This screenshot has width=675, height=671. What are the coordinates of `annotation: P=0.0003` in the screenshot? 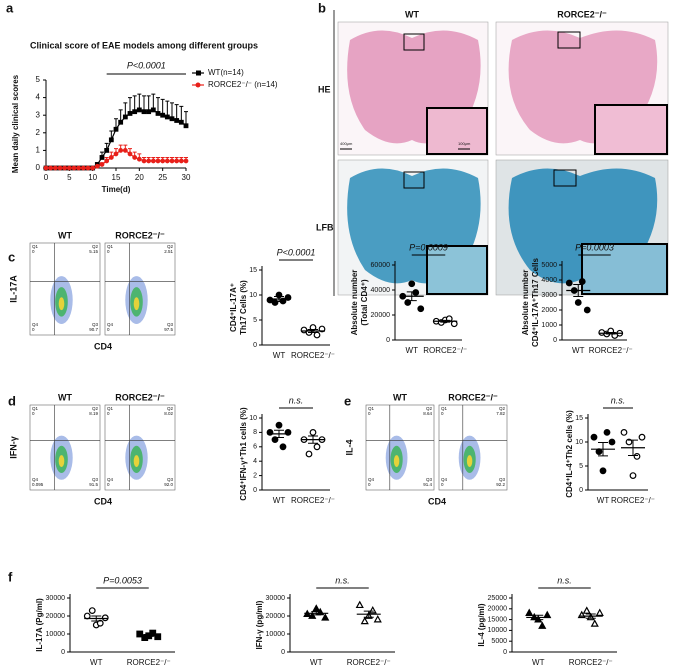 It's located at (594, 247).